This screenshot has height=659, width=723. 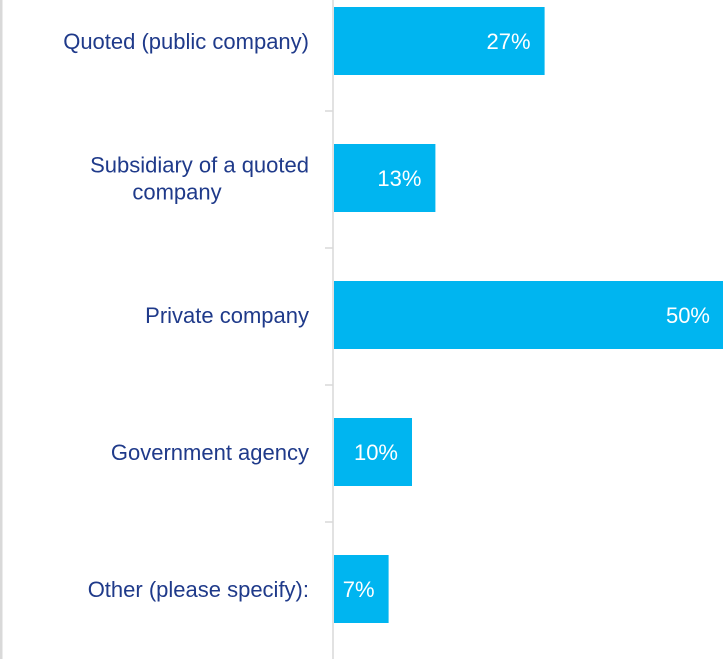 I want to click on data-label-2: 50%, so click(x=688, y=315).